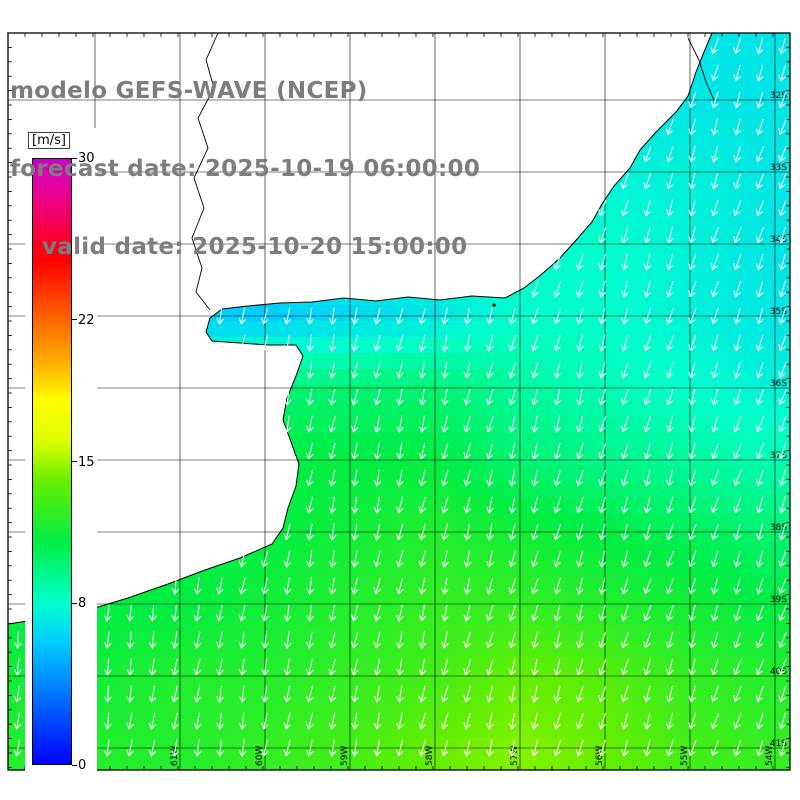 The height and width of the screenshot is (800, 800). Describe the element at coordinates (778, 456) in the screenshot. I see `lat-label: 37S` at that location.